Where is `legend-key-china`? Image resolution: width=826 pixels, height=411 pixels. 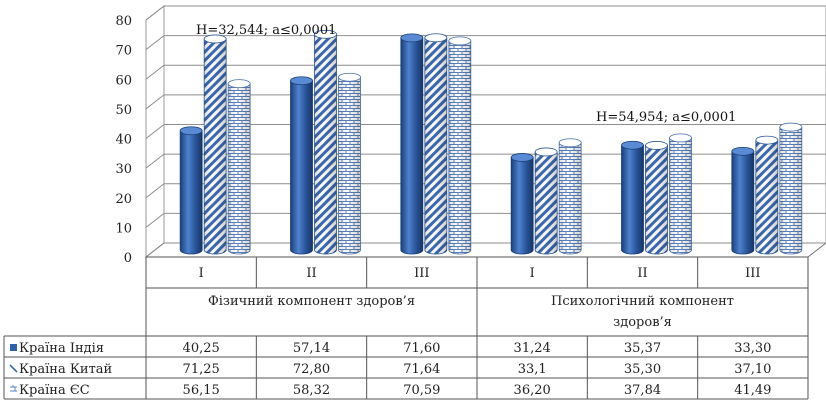
legend-key-china is located at coordinates (13, 368).